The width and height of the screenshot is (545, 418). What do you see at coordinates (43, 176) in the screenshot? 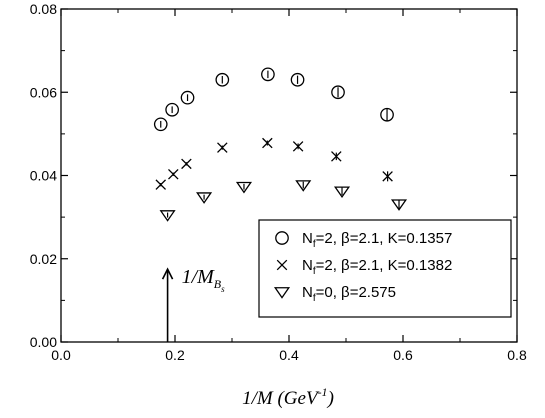
I see `y-tick-label: 0.04` at bounding box center [43, 176].